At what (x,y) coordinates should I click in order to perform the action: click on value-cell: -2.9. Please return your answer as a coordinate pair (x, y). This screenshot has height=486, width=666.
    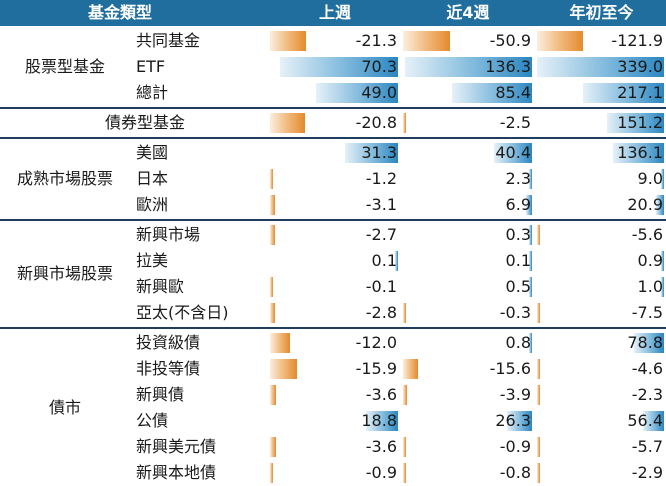
    Looking at the image, I should click on (647, 472).